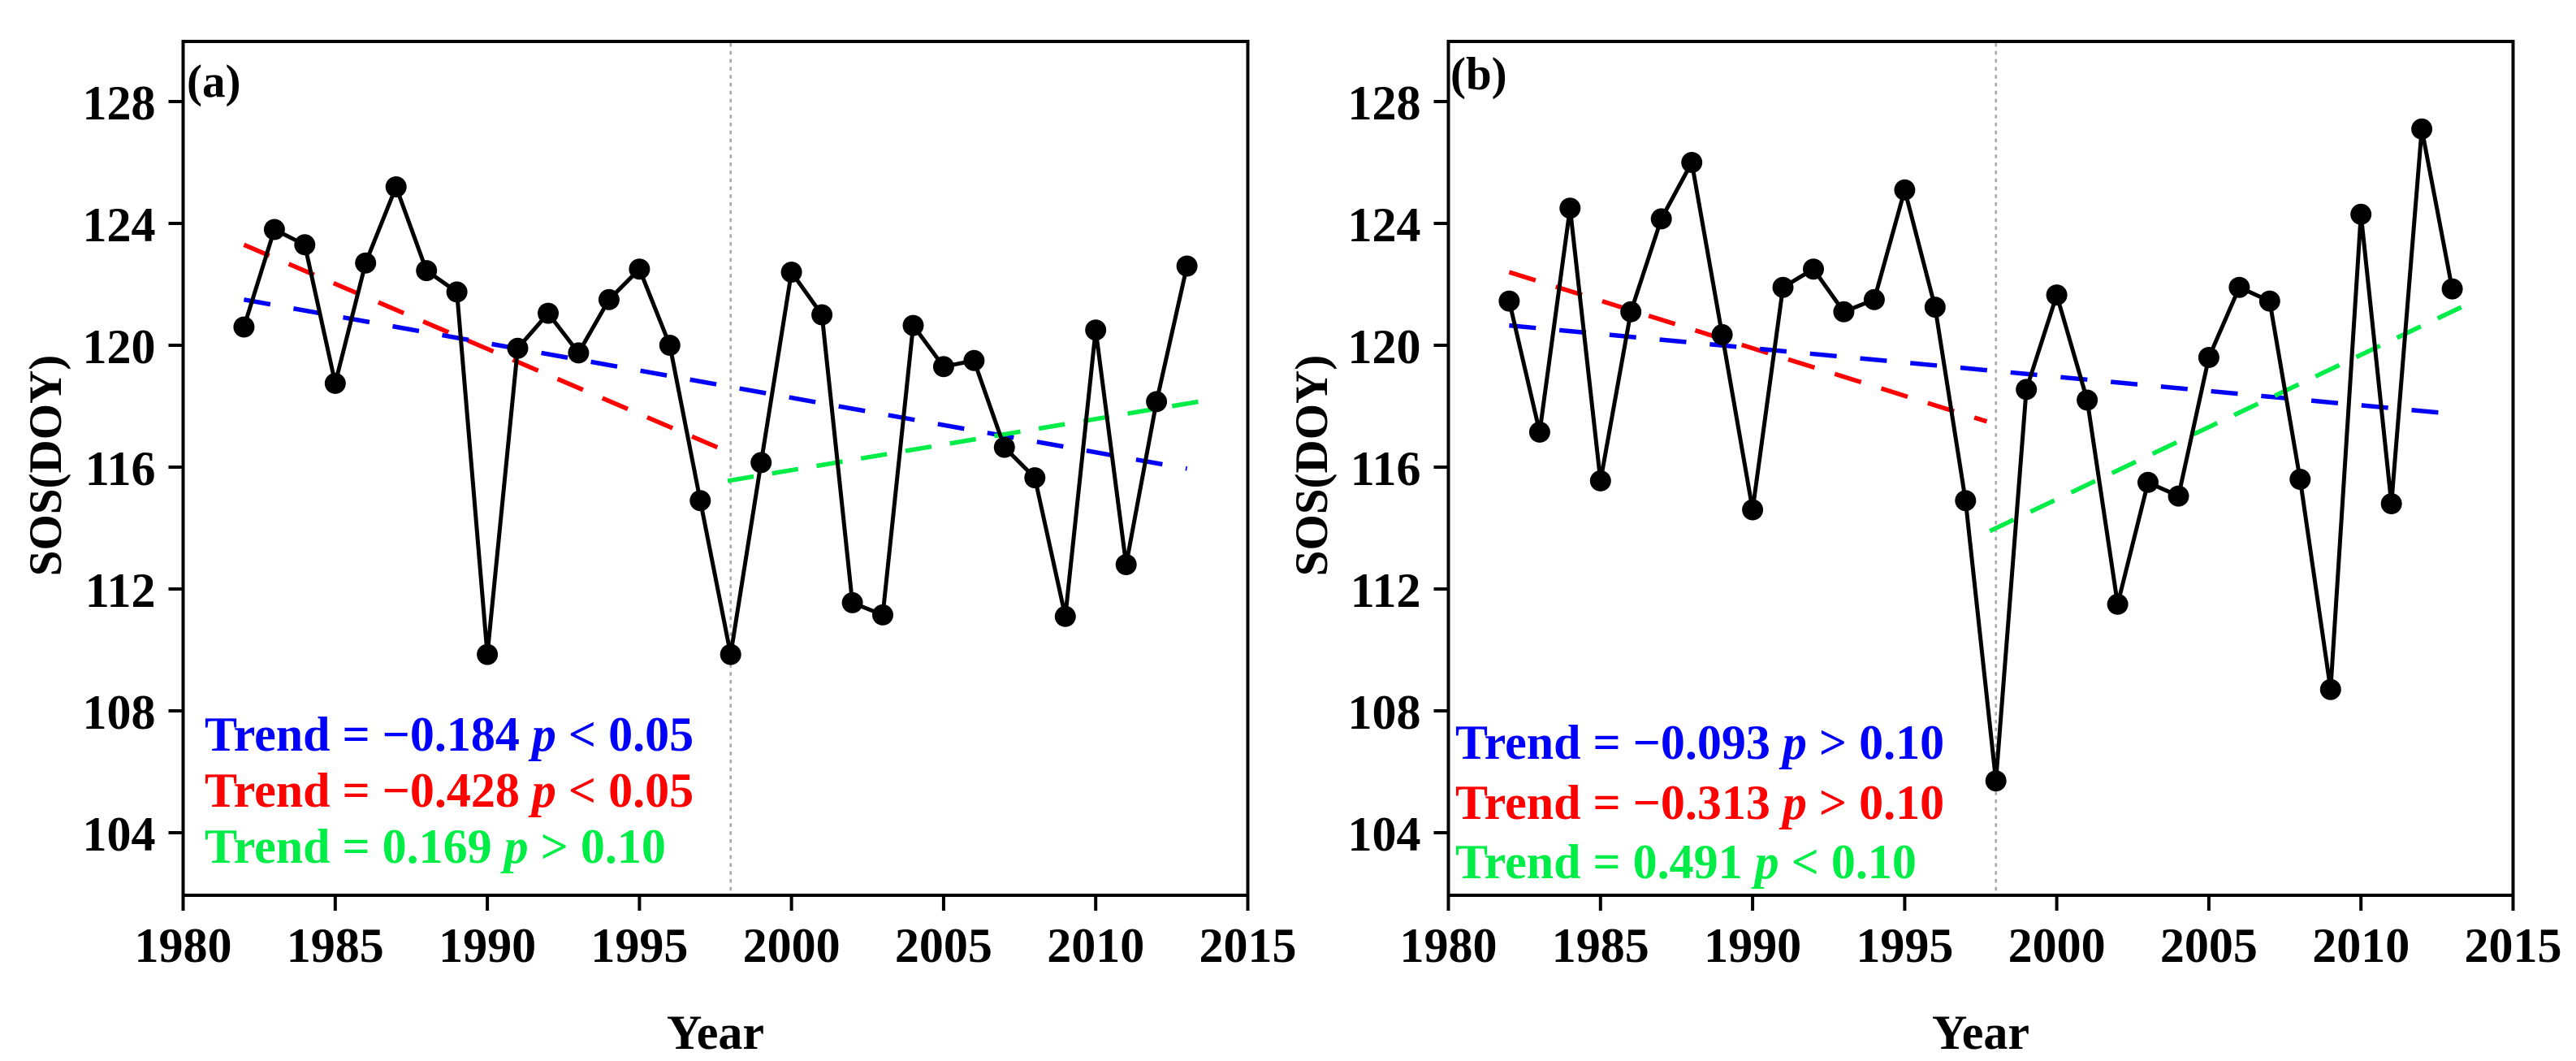 The height and width of the screenshot is (1061, 2576). I want to click on svg-text: Trend = −0.184 p < 0.05, so click(450, 734).